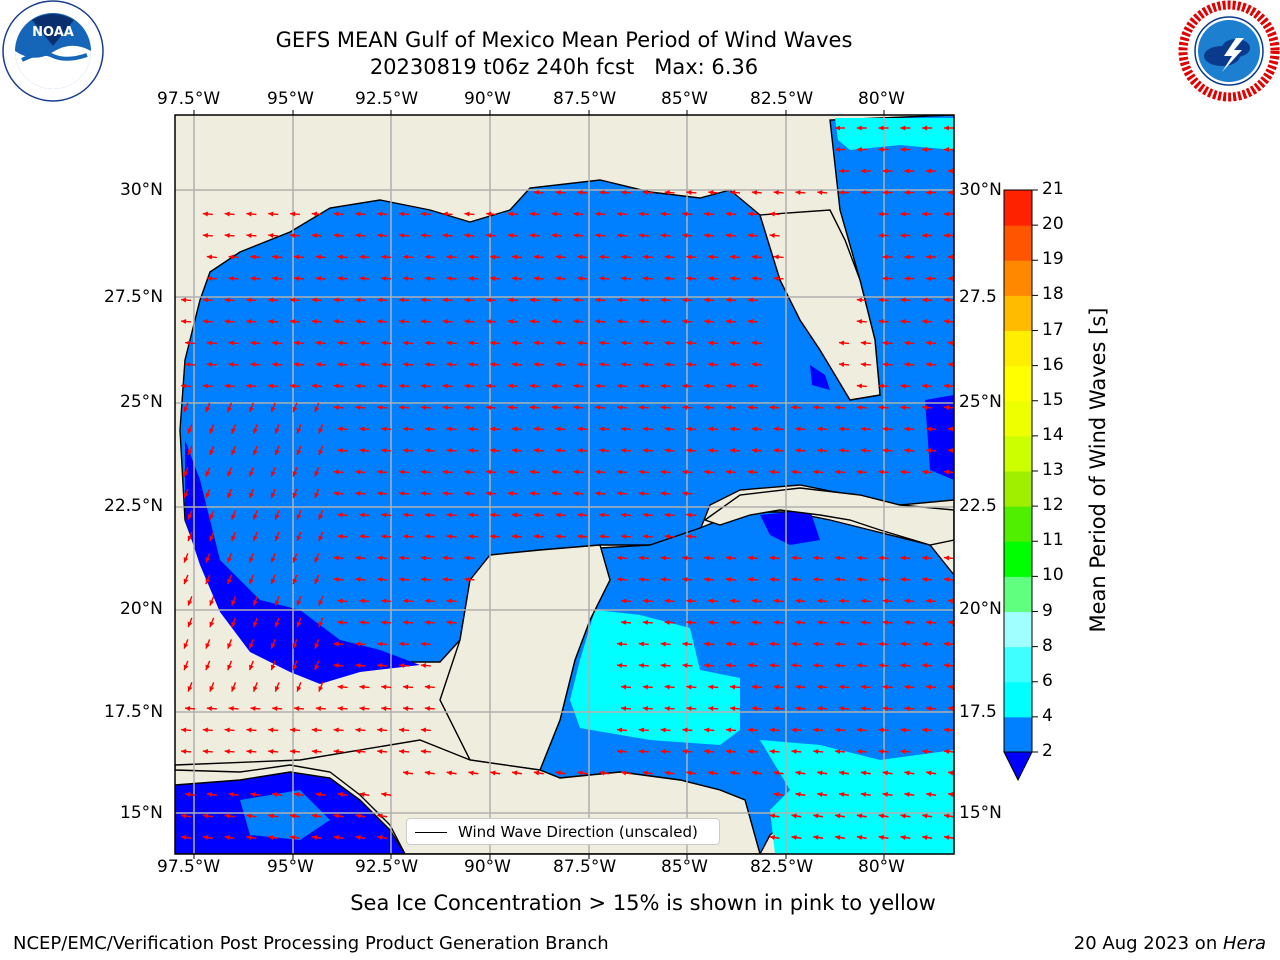 This screenshot has width=1280, height=960. What do you see at coordinates (1047, 645) in the screenshot?
I see `colorbar-tick-label: 8` at bounding box center [1047, 645].